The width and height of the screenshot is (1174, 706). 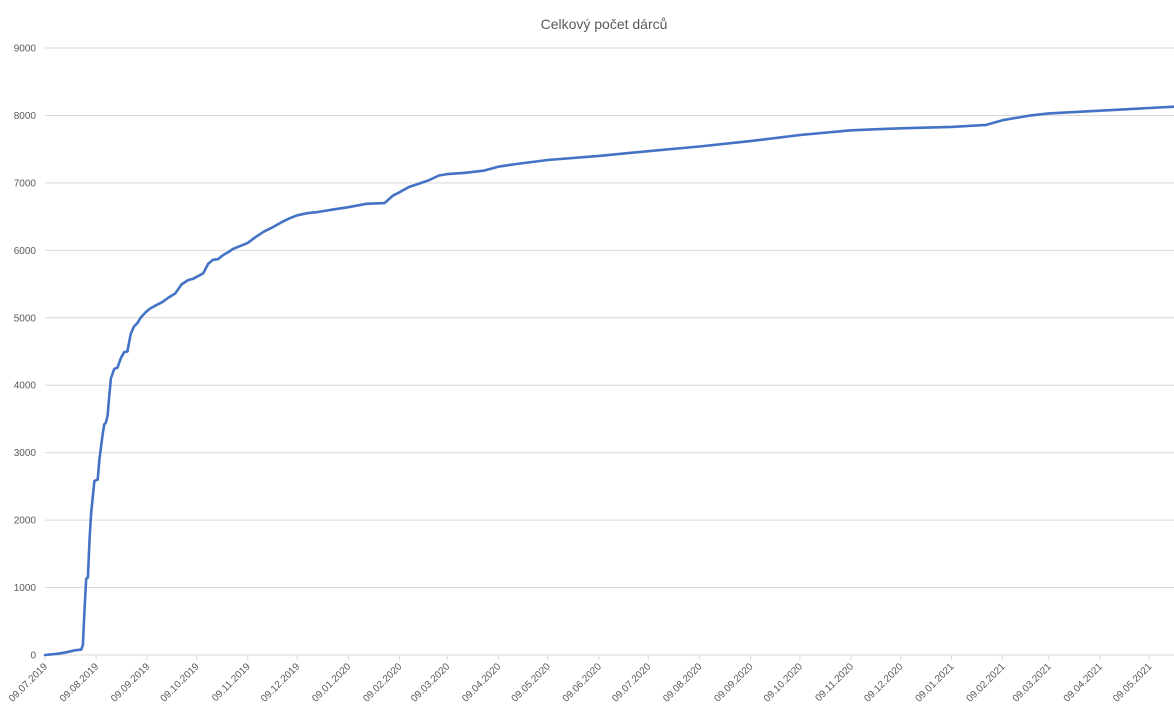 What do you see at coordinates (382, 682) in the screenshot?
I see `x-tick-label: 09.02.2020` at bounding box center [382, 682].